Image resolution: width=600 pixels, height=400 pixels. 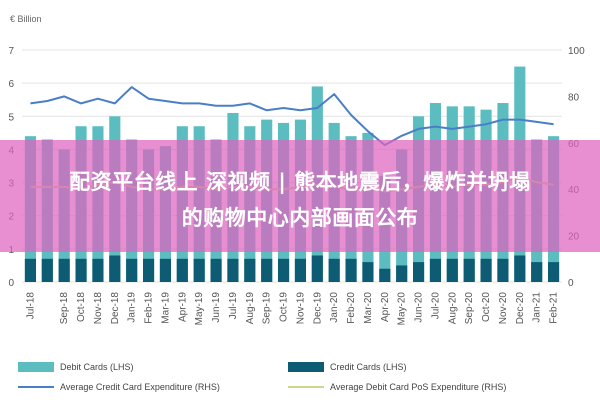 I want to click on x-tick-label-4: Nov-18, so click(x=98, y=308).